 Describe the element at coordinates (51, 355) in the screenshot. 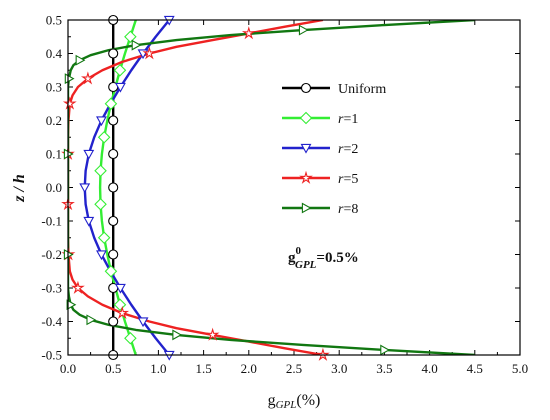

I see `y-tick-label: -0.5` at that location.